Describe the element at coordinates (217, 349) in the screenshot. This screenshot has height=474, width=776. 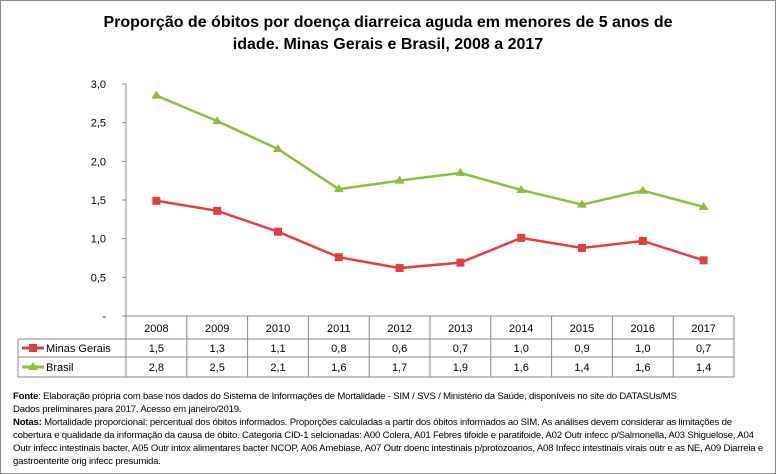
I see `table-value: 1,3` at that location.